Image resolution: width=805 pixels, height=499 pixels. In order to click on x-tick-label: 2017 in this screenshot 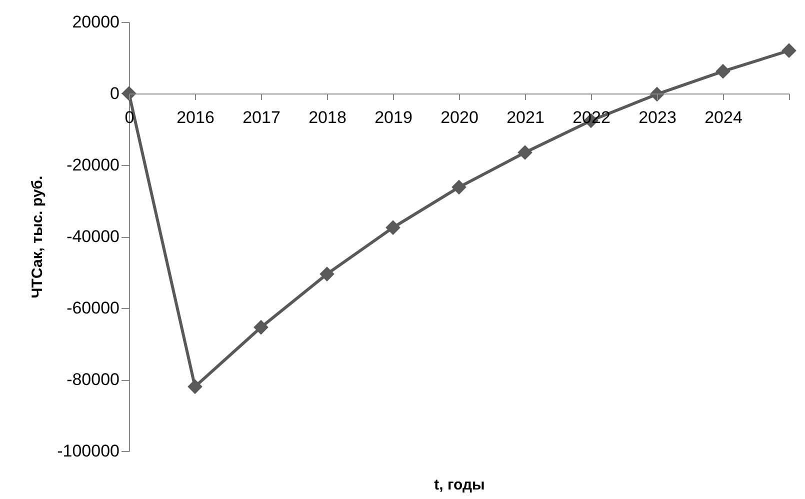, I will do `click(261, 117)`.